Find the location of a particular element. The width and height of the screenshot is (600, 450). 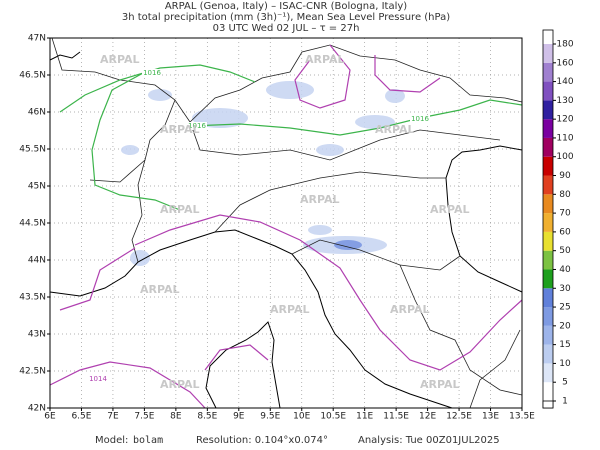

contour-label: 1014 is located at coordinates (98, 379).